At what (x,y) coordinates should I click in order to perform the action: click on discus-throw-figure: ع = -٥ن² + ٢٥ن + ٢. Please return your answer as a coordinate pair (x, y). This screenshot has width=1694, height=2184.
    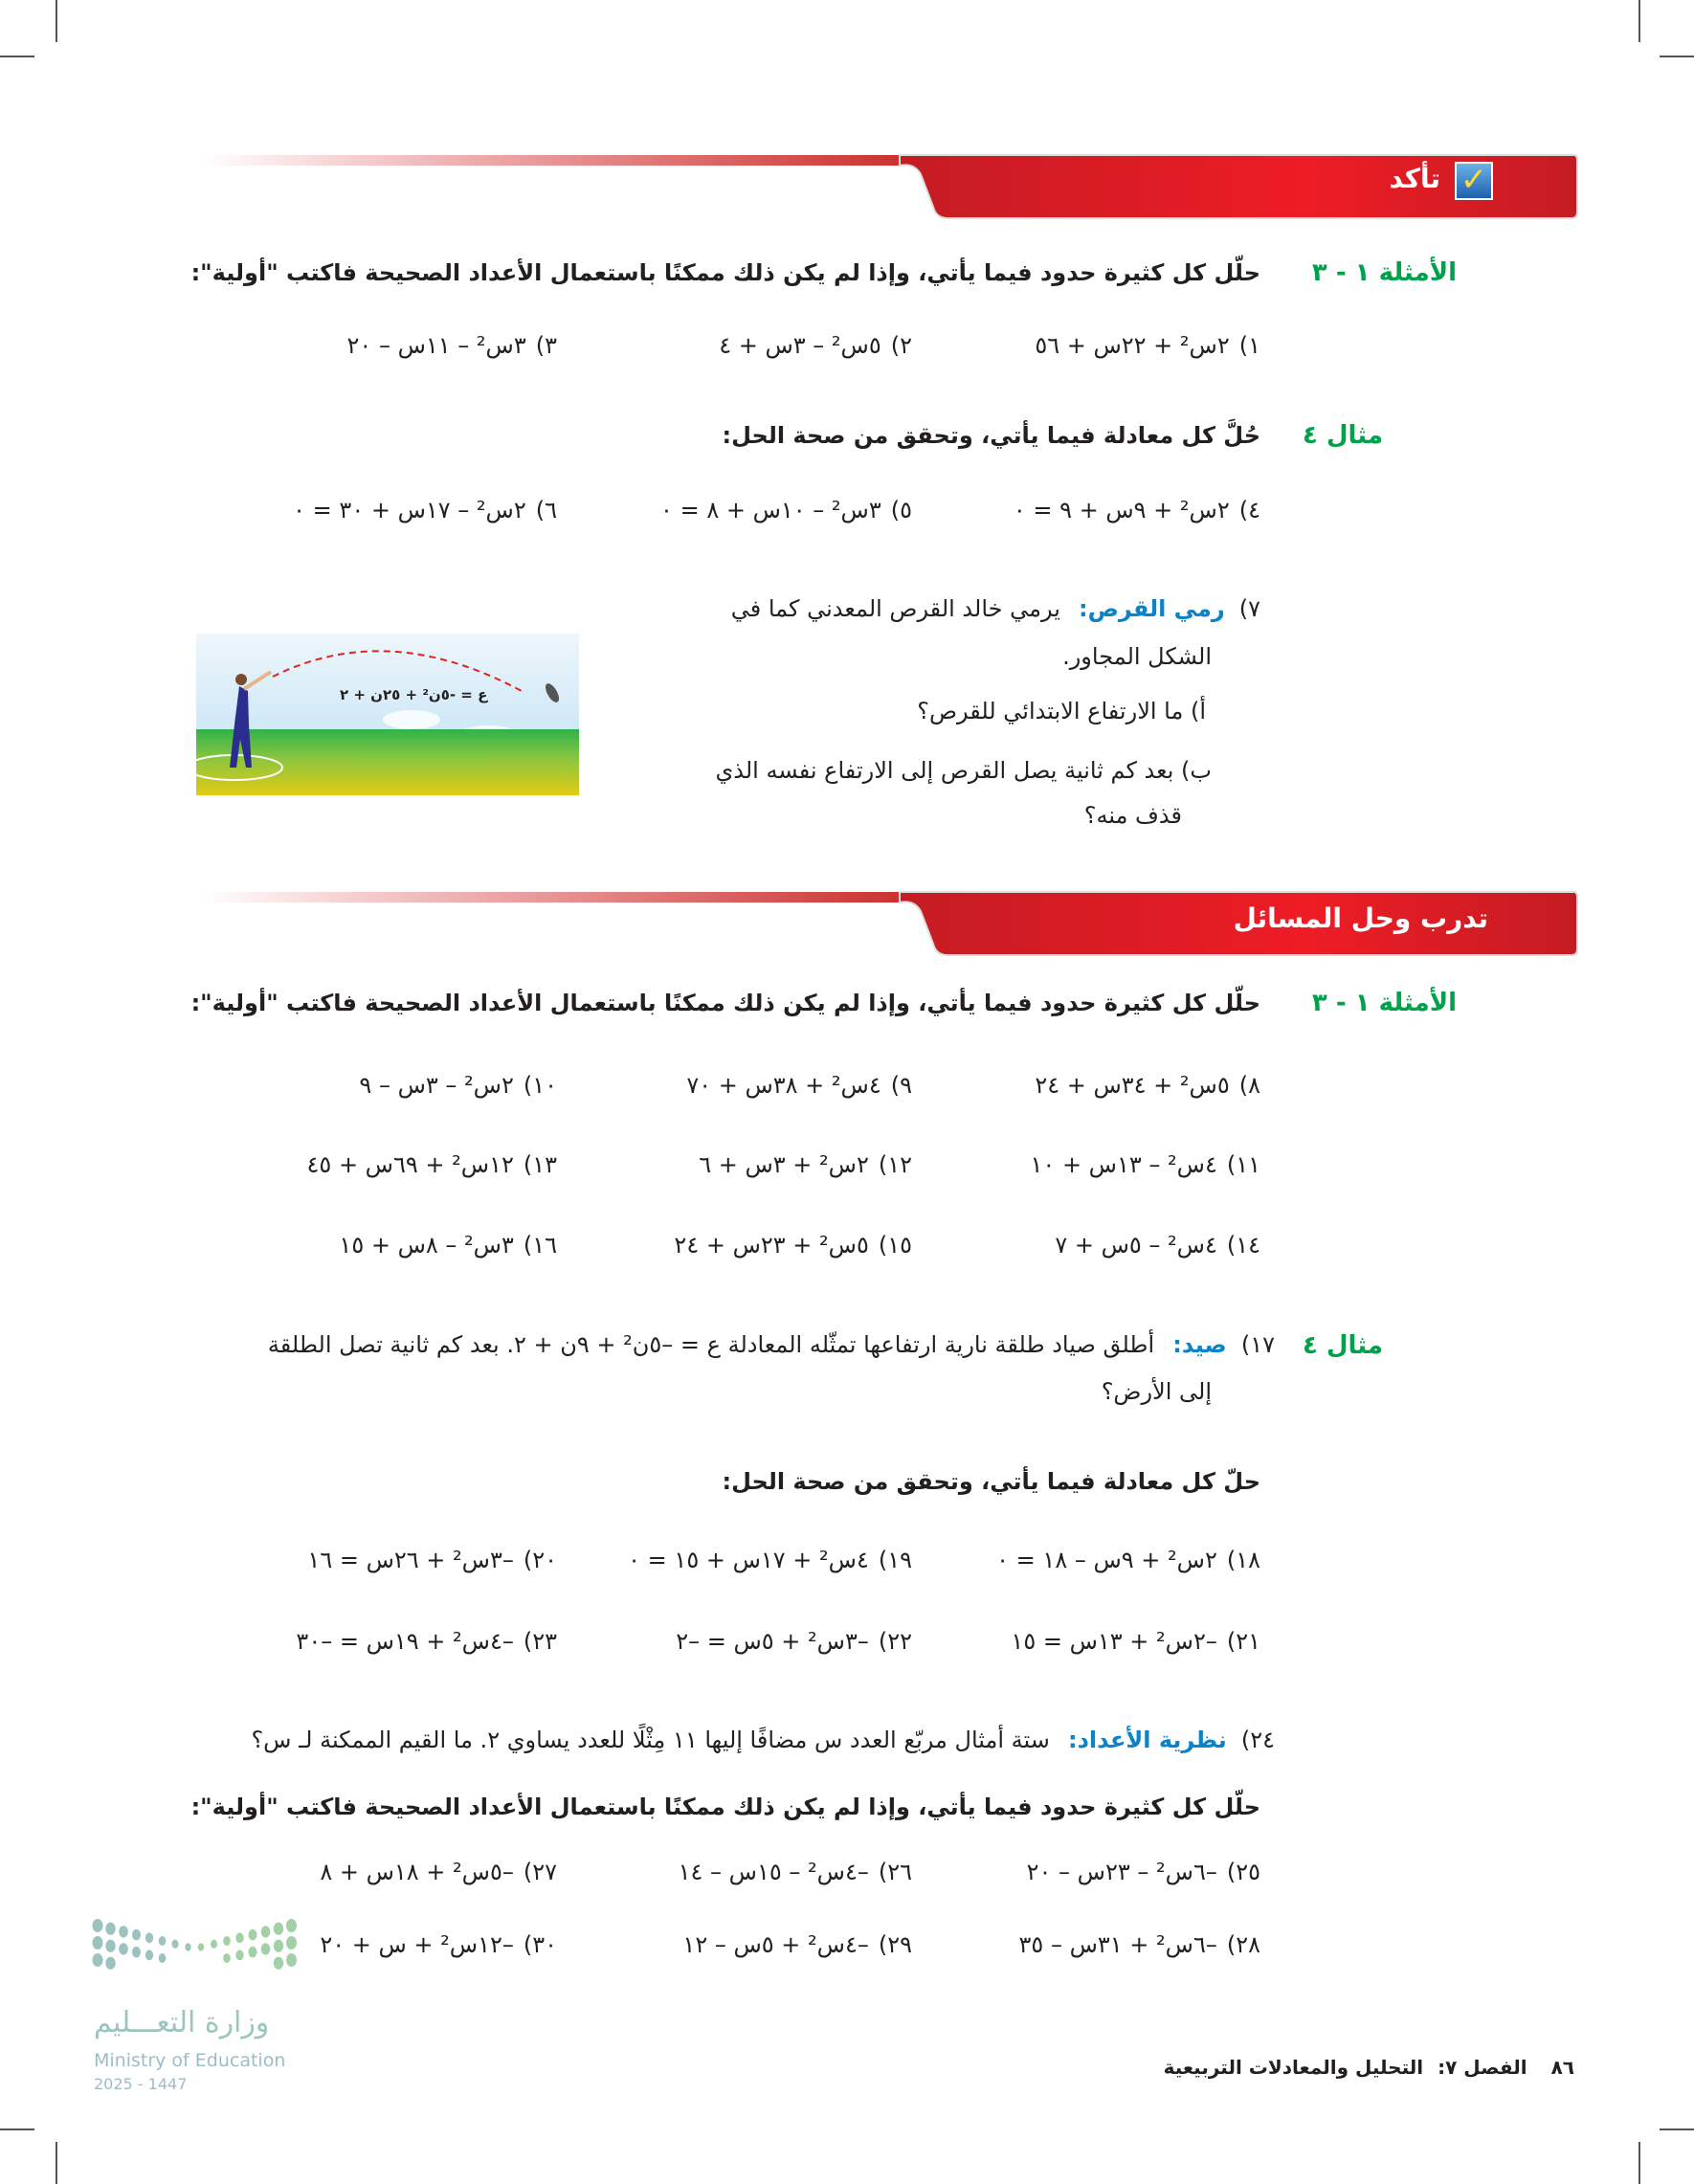
    Looking at the image, I should click on (387, 714).